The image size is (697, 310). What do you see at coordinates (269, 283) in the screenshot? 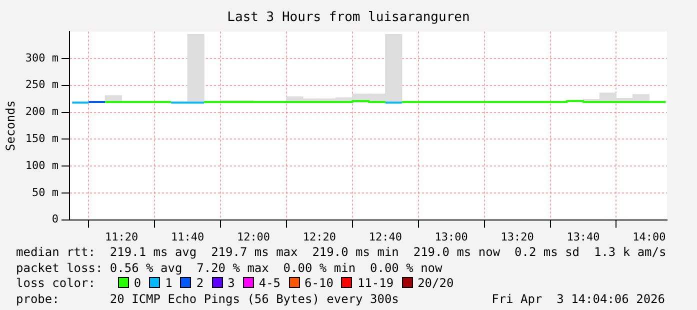
I see `legend-label: 4-5` at bounding box center [269, 283].